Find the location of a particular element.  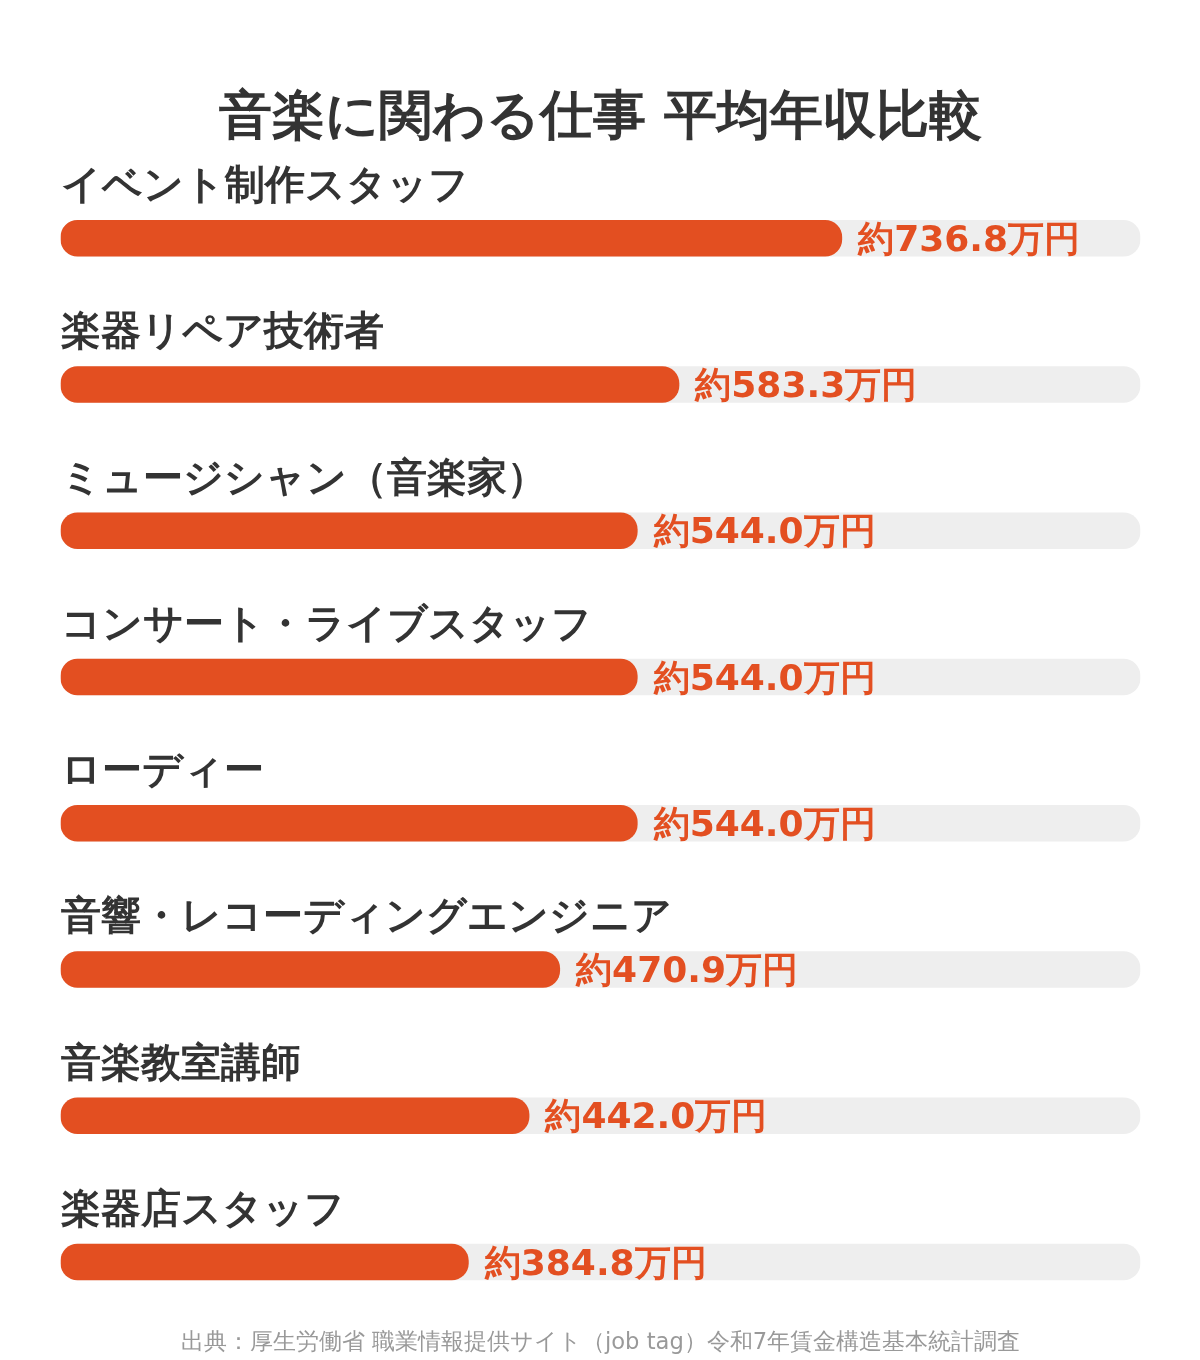

chart-title: 音楽に関わる仕事 平均年収比較 is located at coordinates (600, 114).